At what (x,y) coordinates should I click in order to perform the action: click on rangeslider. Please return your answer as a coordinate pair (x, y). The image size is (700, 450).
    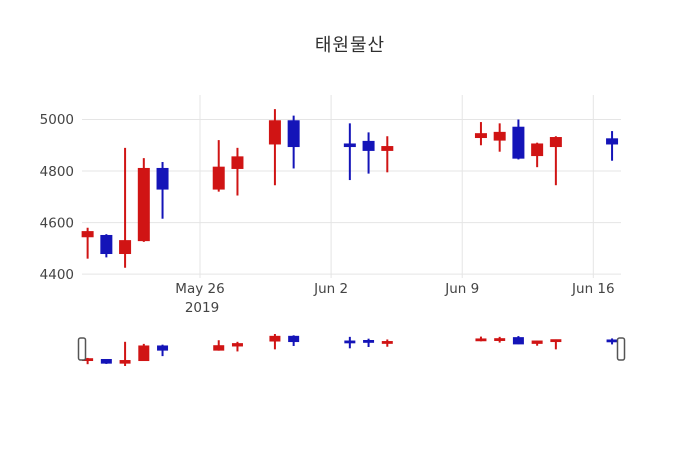
    Looking at the image, I should click on (351, 350).